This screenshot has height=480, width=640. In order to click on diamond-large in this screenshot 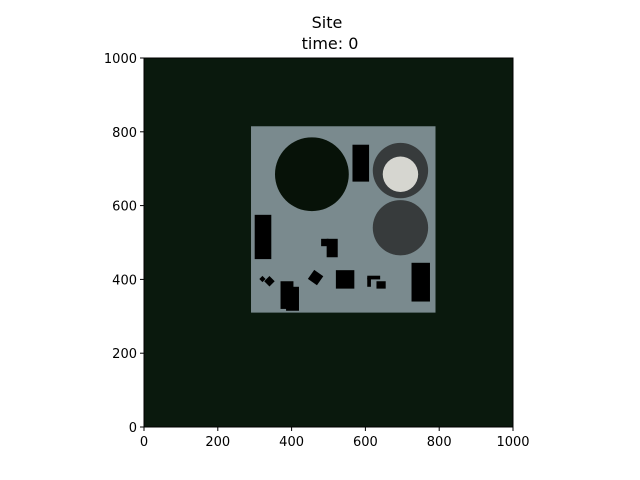, I will do `click(269, 281)`.